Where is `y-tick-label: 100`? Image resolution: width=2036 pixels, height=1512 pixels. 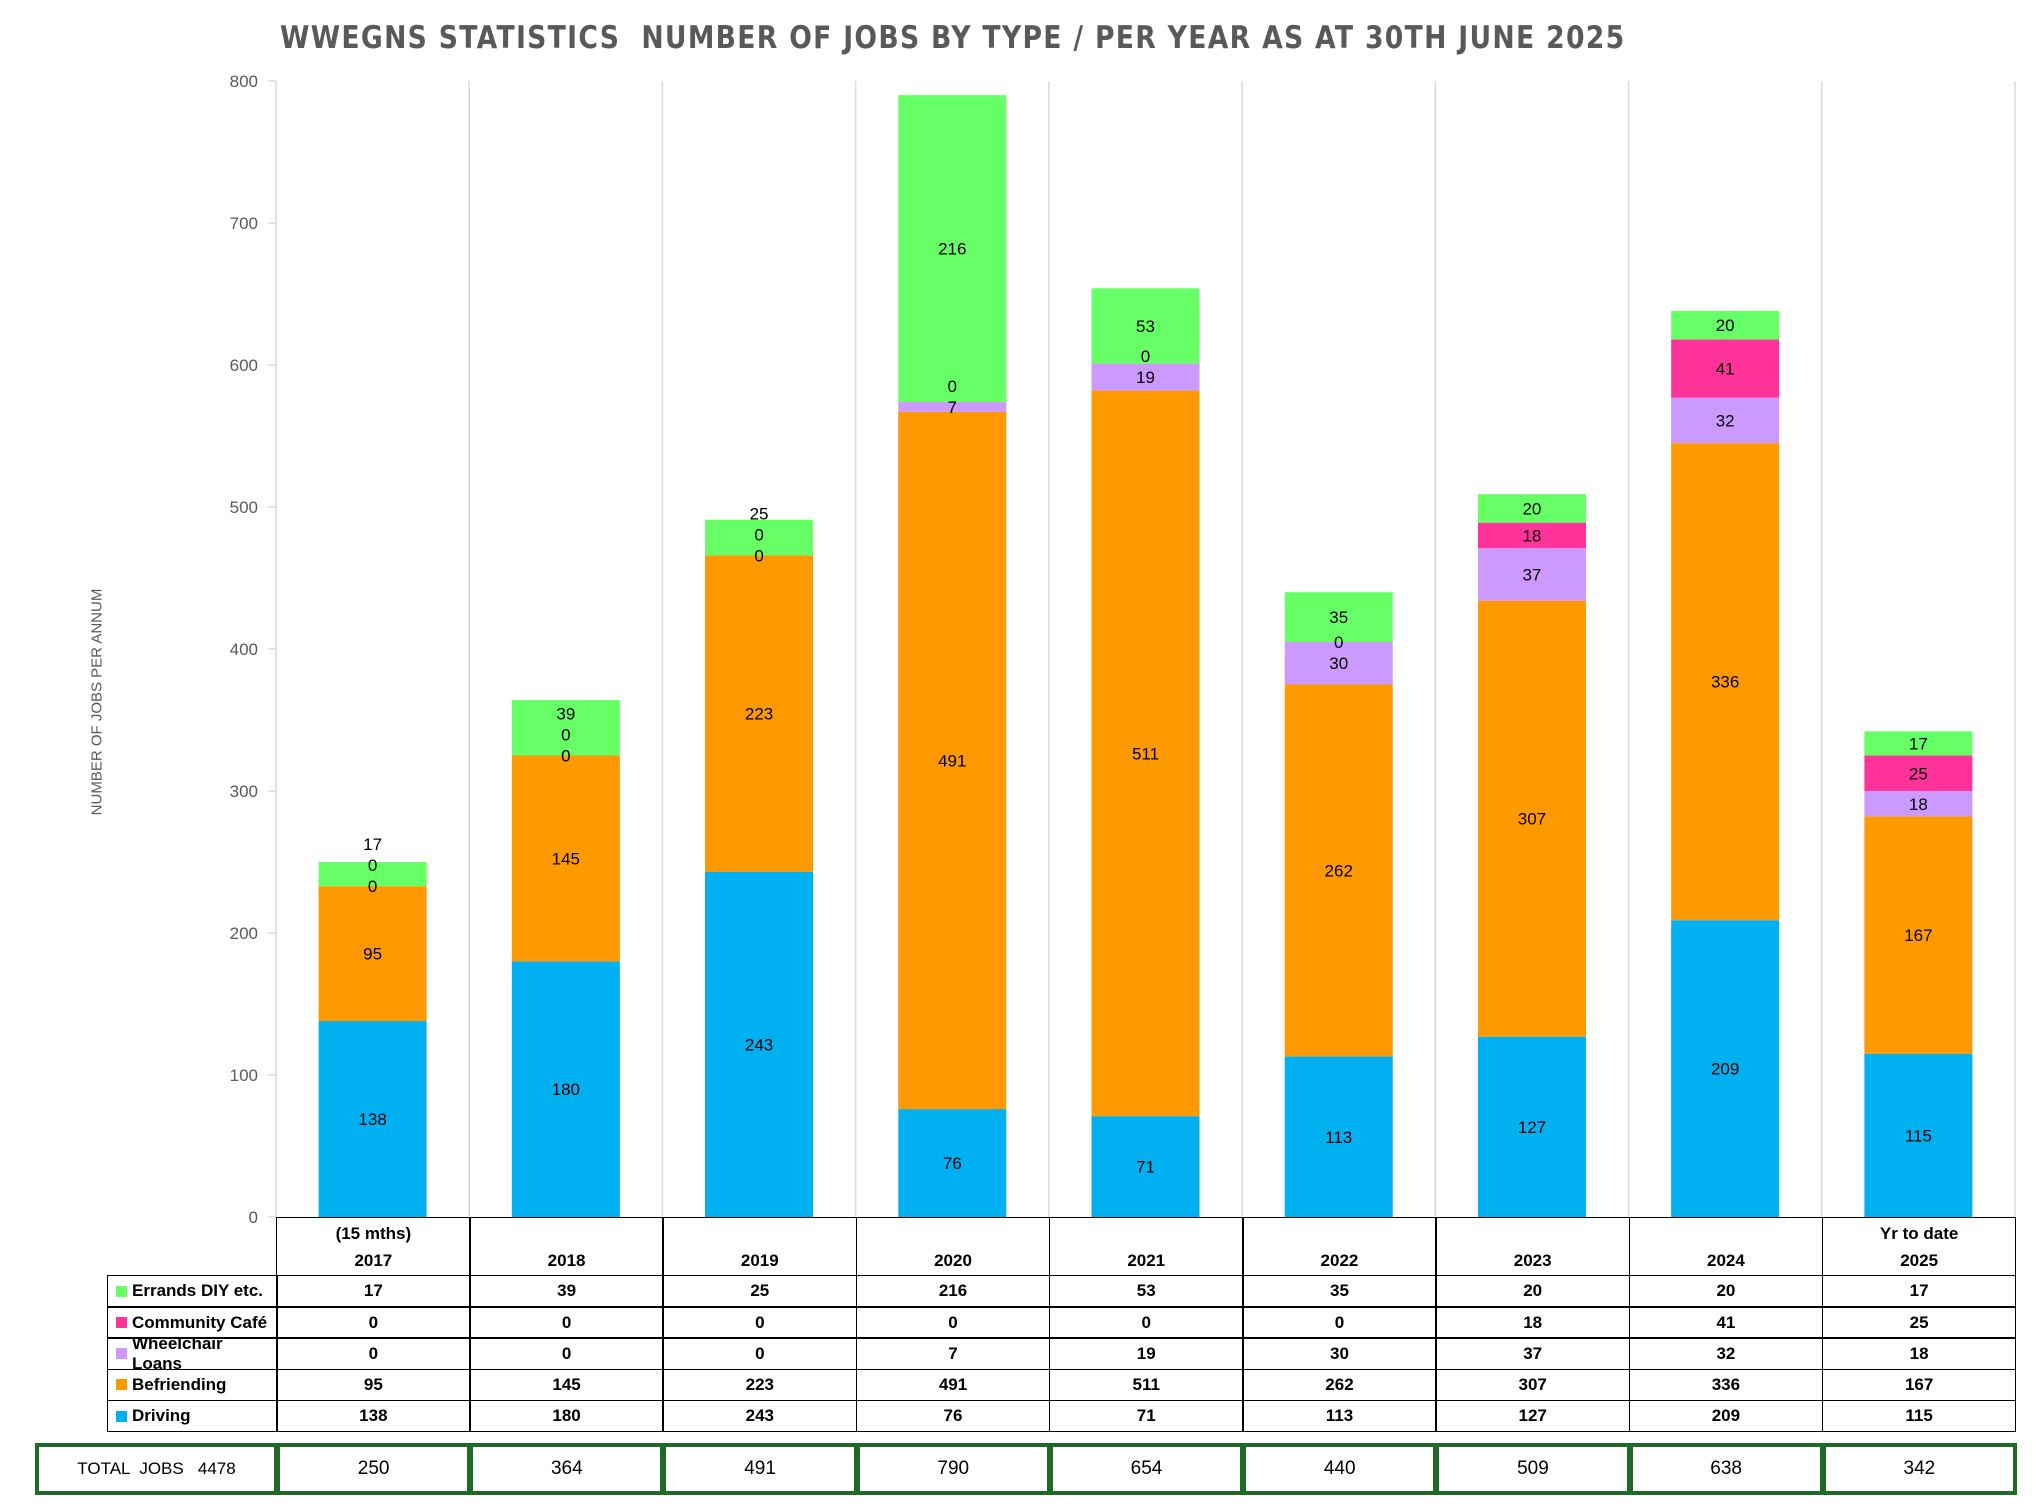
y-tick-label: 100 is located at coordinates (244, 1075).